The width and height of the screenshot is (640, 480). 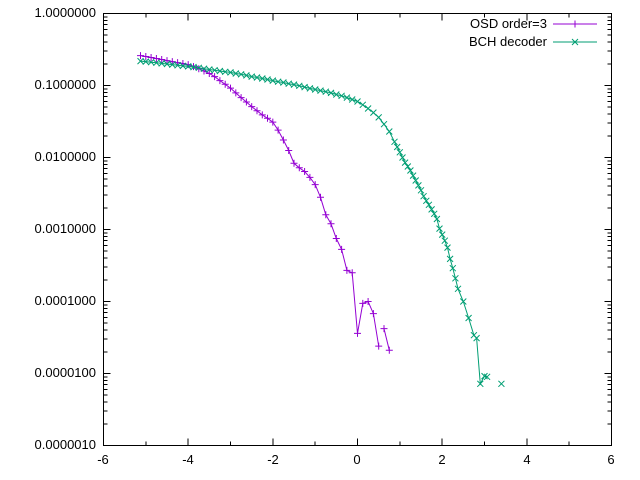 What do you see at coordinates (65, 84) in the screenshot?
I see `y-tick-label: 0.1000000` at bounding box center [65, 84].